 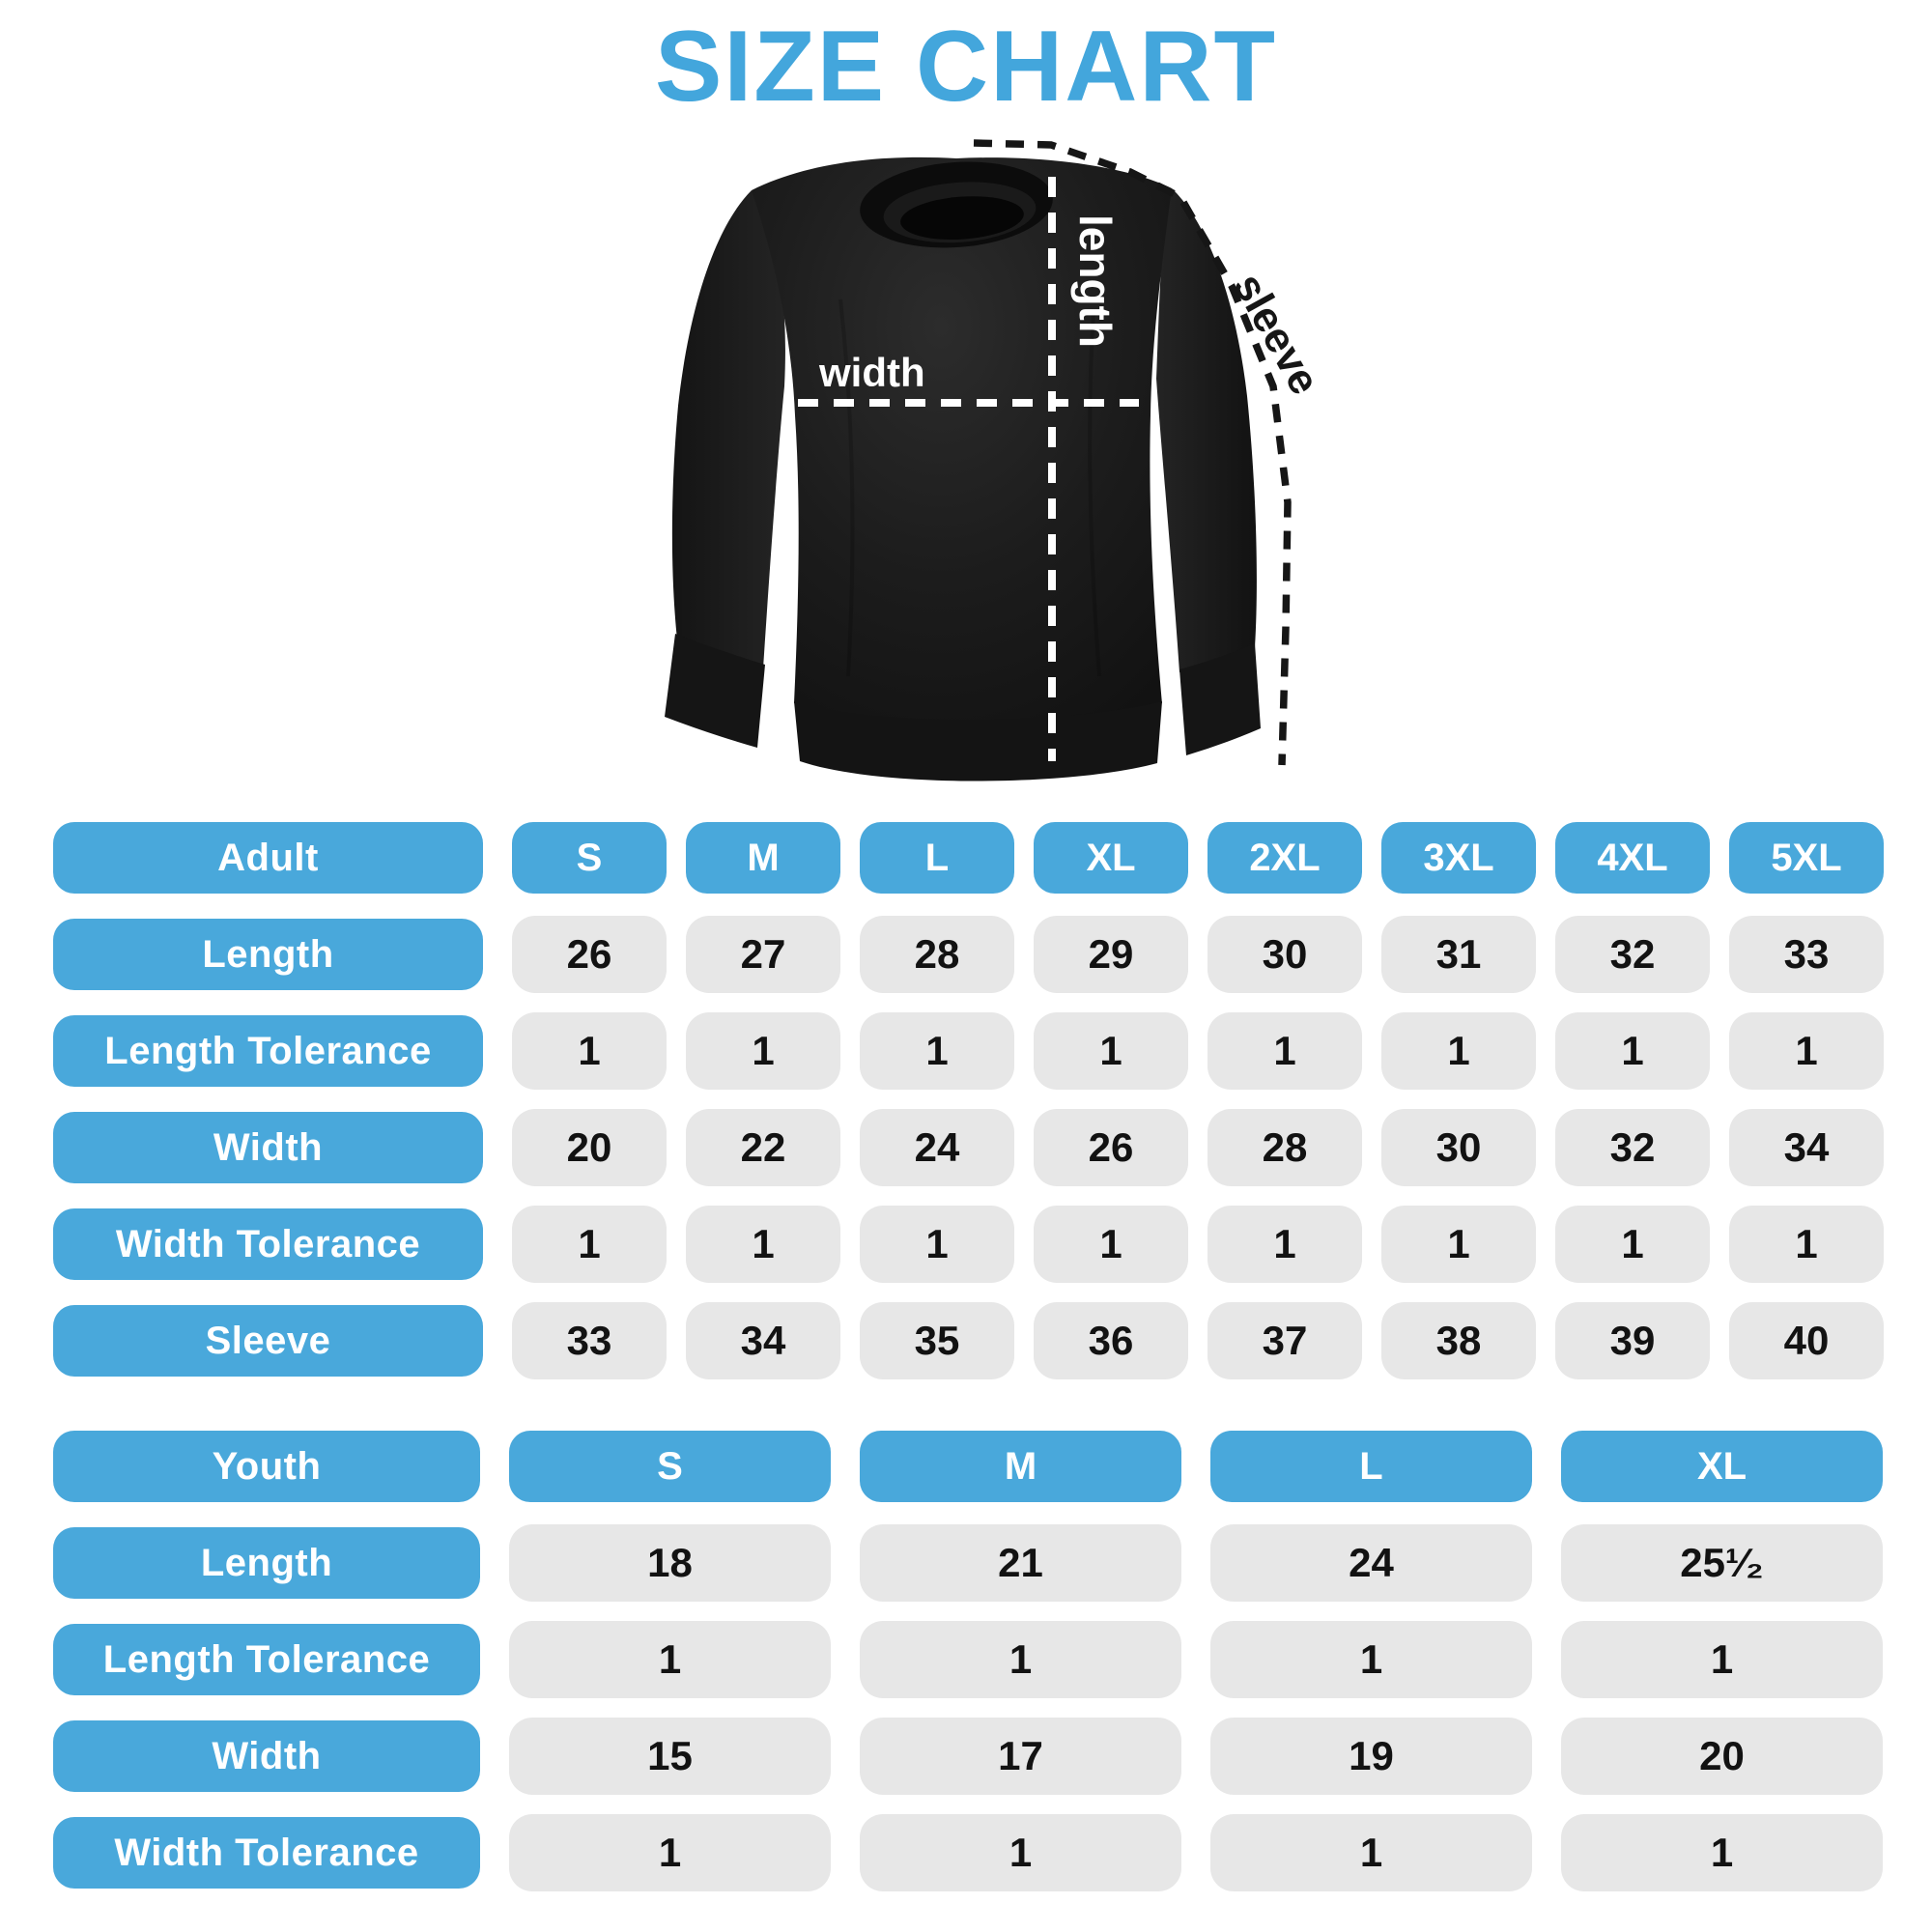 I want to click on sweatshirt-body, so click(x=962, y=439).